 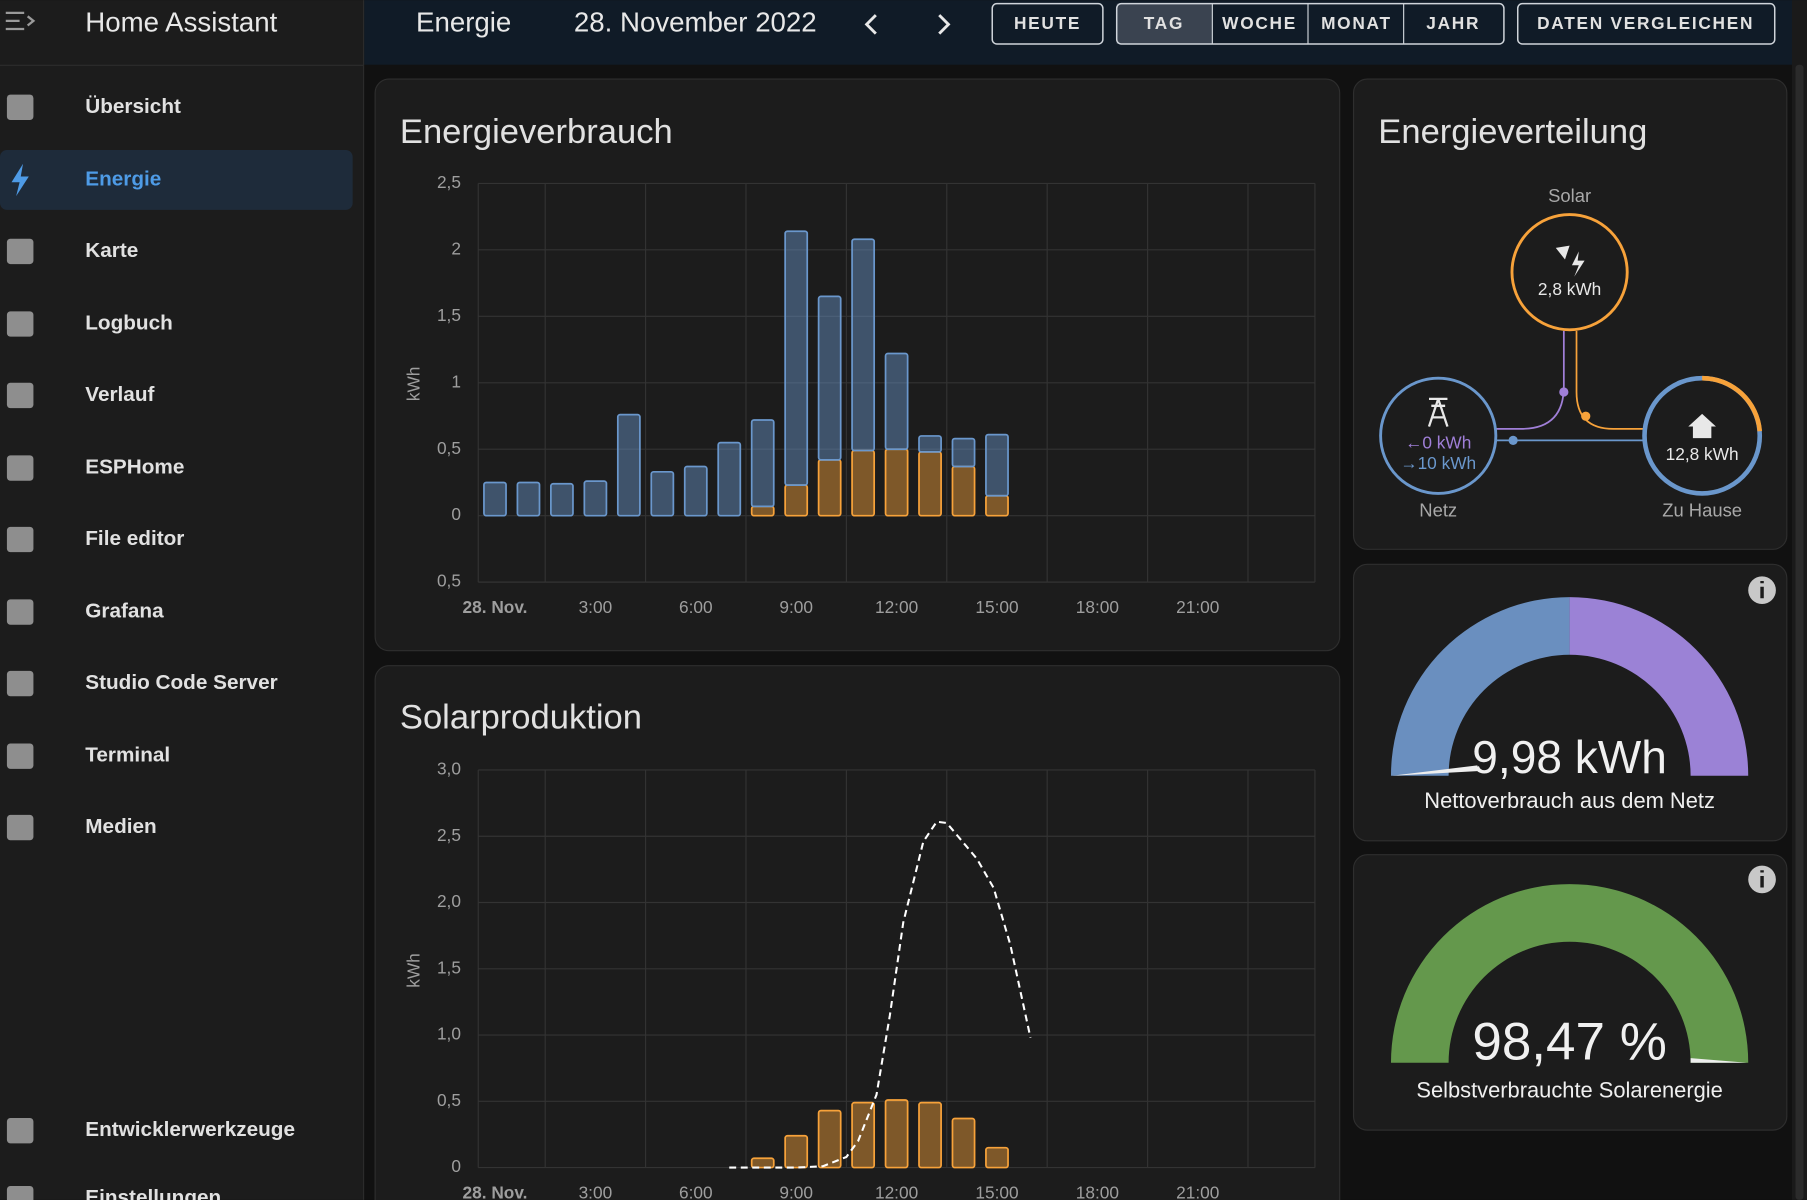 What do you see at coordinates (1732, 403) in the screenshot?
I see `home-solar-arc` at bounding box center [1732, 403].